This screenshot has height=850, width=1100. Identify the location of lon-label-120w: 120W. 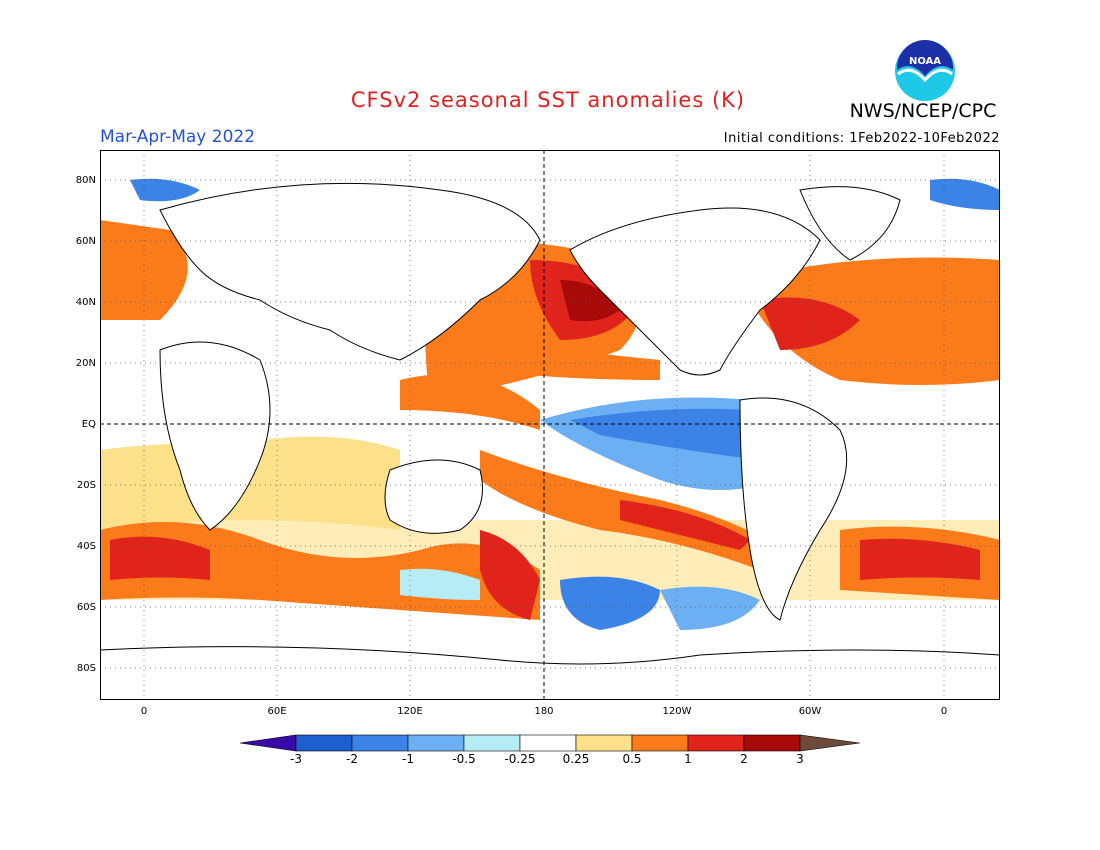
(677, 711).